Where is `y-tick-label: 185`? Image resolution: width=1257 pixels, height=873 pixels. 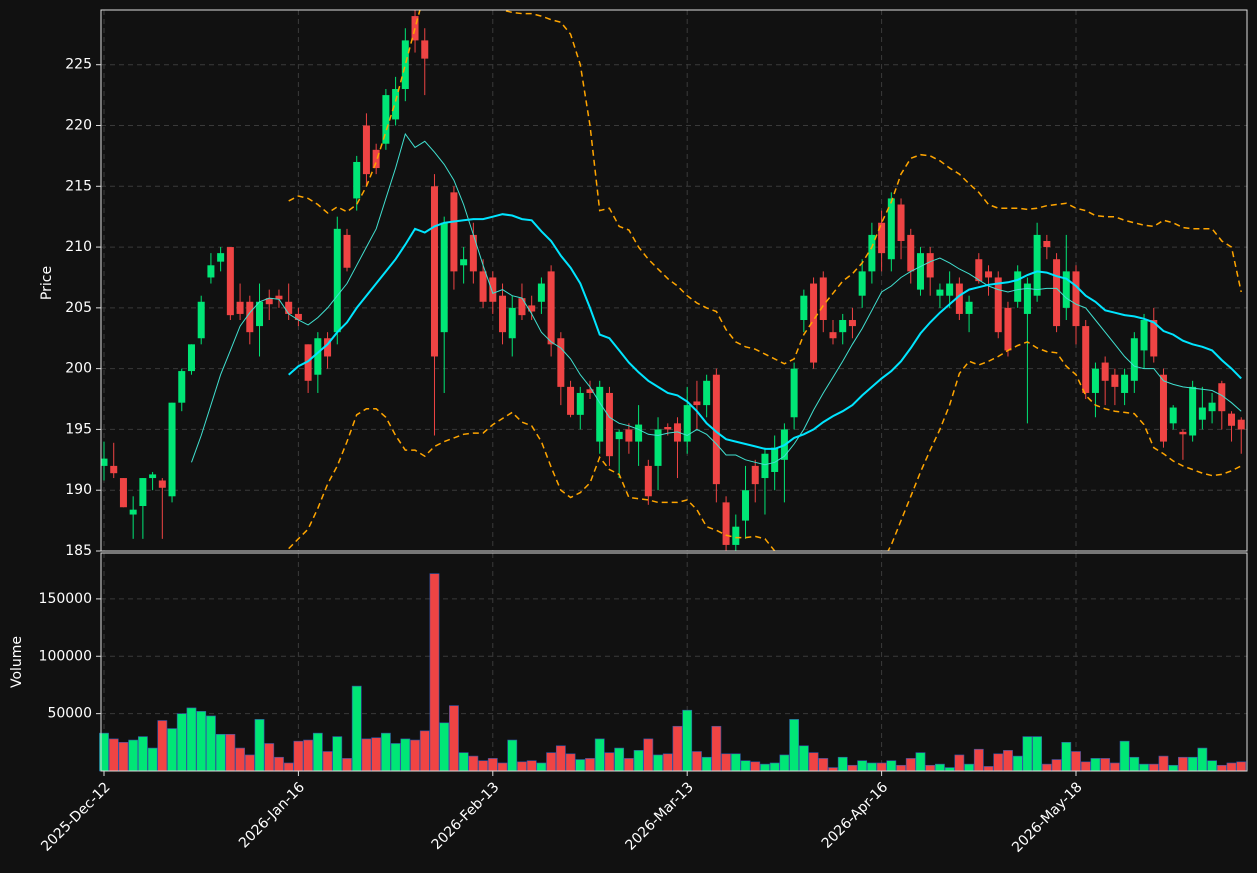 y-tick-label: 185 is located at coordinates (78, 551).